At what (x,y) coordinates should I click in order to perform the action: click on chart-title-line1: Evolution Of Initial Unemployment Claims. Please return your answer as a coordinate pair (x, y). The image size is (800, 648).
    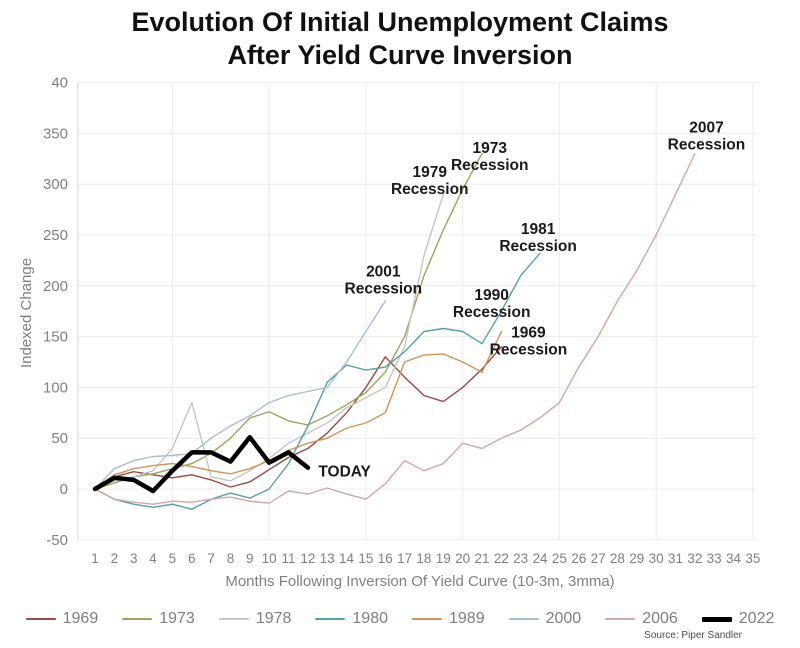
    Looking at the image, I should click on (400, 22).